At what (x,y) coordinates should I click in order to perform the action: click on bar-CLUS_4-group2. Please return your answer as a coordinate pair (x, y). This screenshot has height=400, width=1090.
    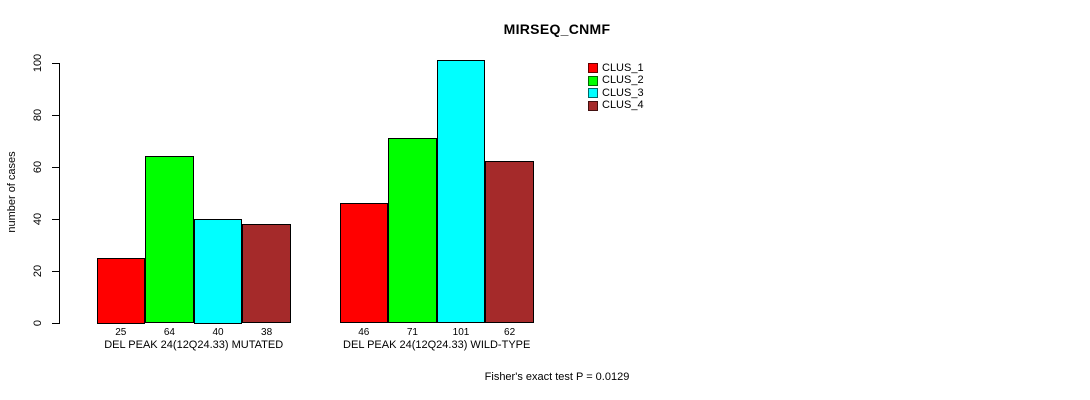
    Looking at the image, I should click on (509, 242).